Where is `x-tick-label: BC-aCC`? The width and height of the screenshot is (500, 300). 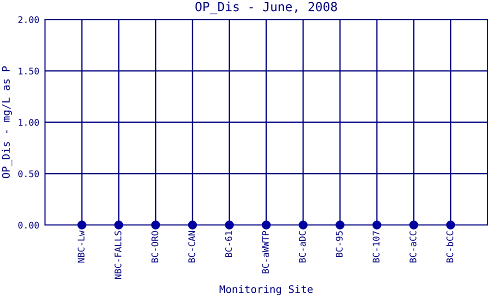
x-tick-label: BC-aCC is located at coordinates (413, 246).